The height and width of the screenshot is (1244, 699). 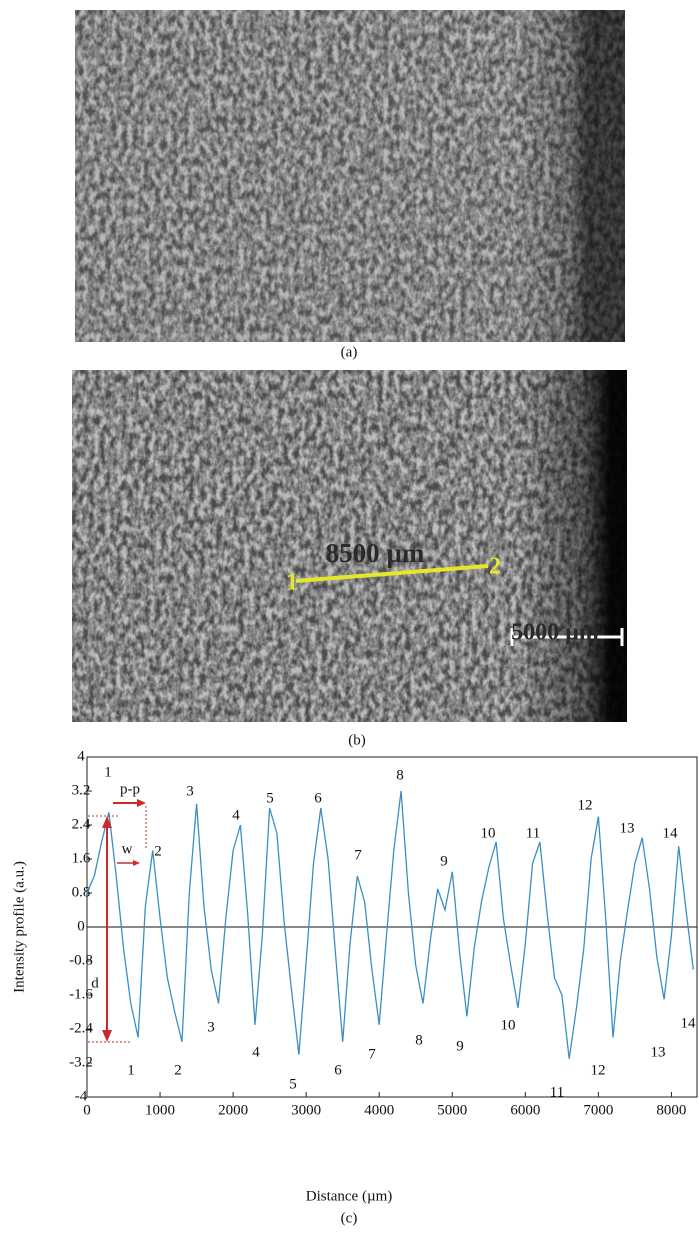 What do you see at coordinates (81, 1062) in the screenshot?
I see `y-tick-label: -3.2` at bounding box center [81, 1062].